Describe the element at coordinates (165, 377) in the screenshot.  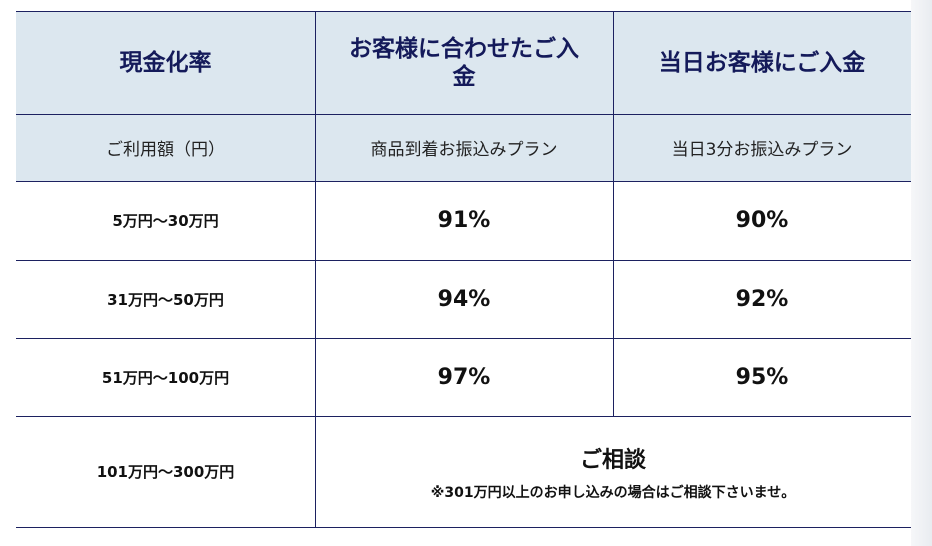
I see `range-cell: 51万円～100万円` at that location.